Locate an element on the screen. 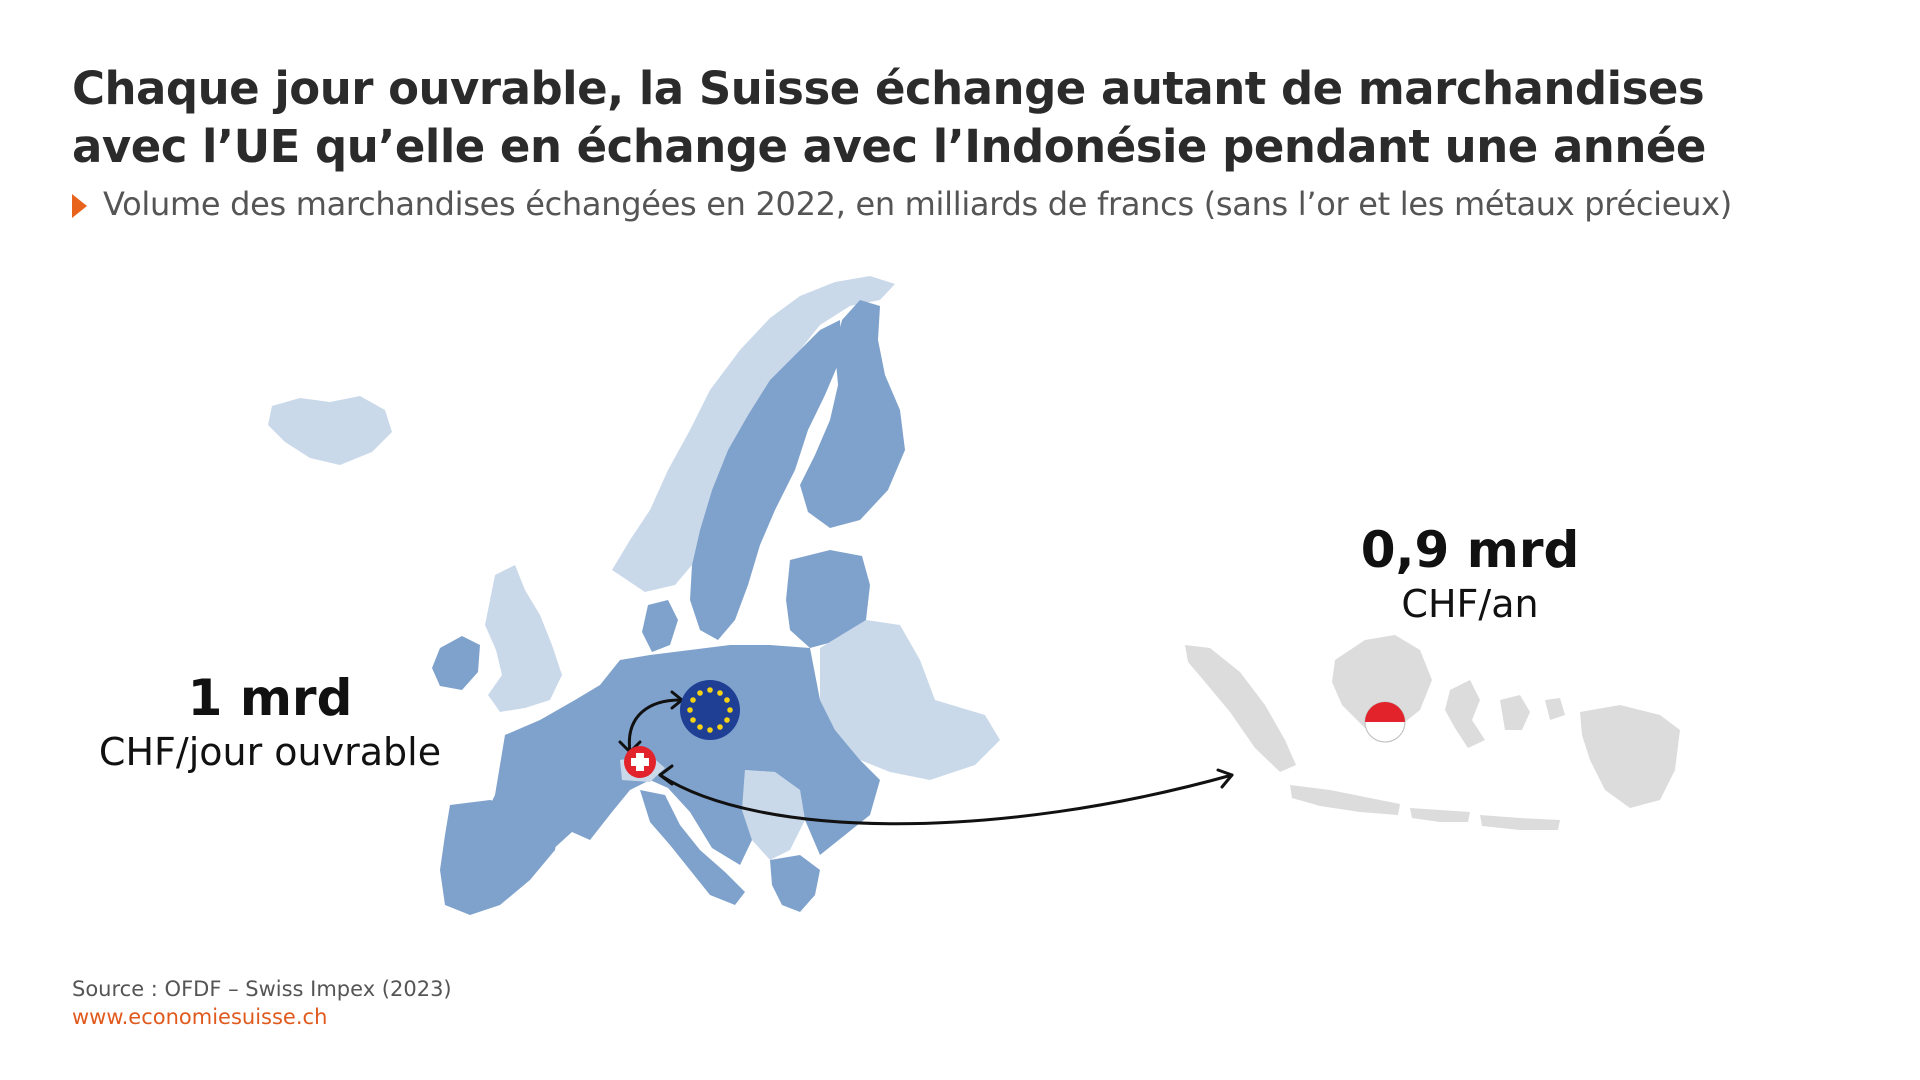  italy is located at coordinates (692, 847).